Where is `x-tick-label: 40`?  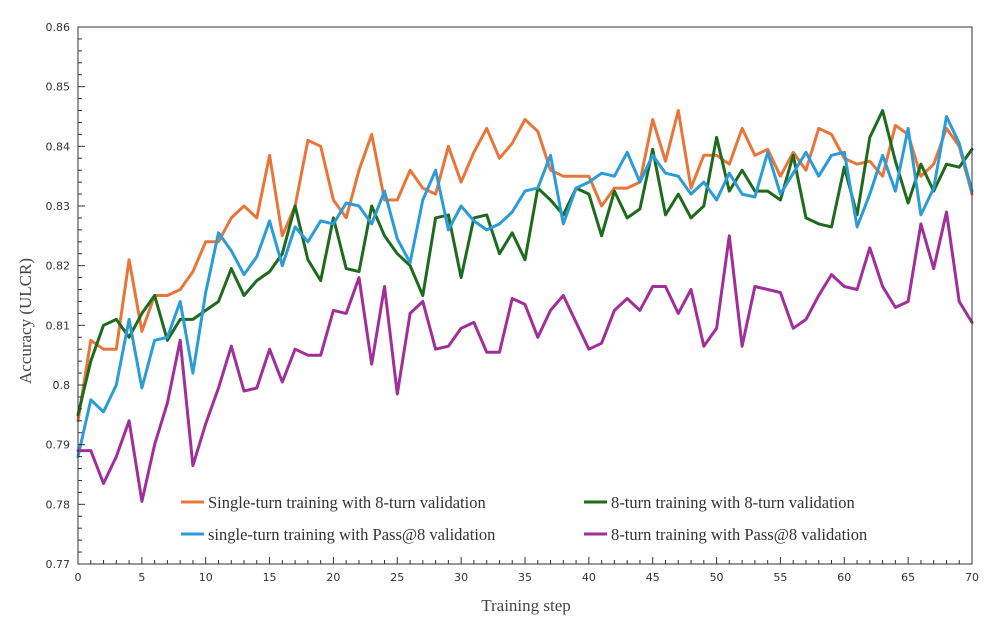
x-tick-label: 40 is located at coordinates (589, 577).